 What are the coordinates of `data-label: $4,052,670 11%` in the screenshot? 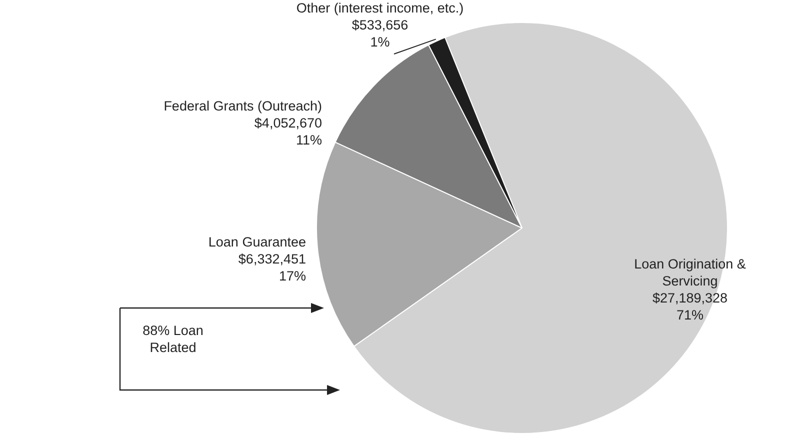 It's located at (288, 131).